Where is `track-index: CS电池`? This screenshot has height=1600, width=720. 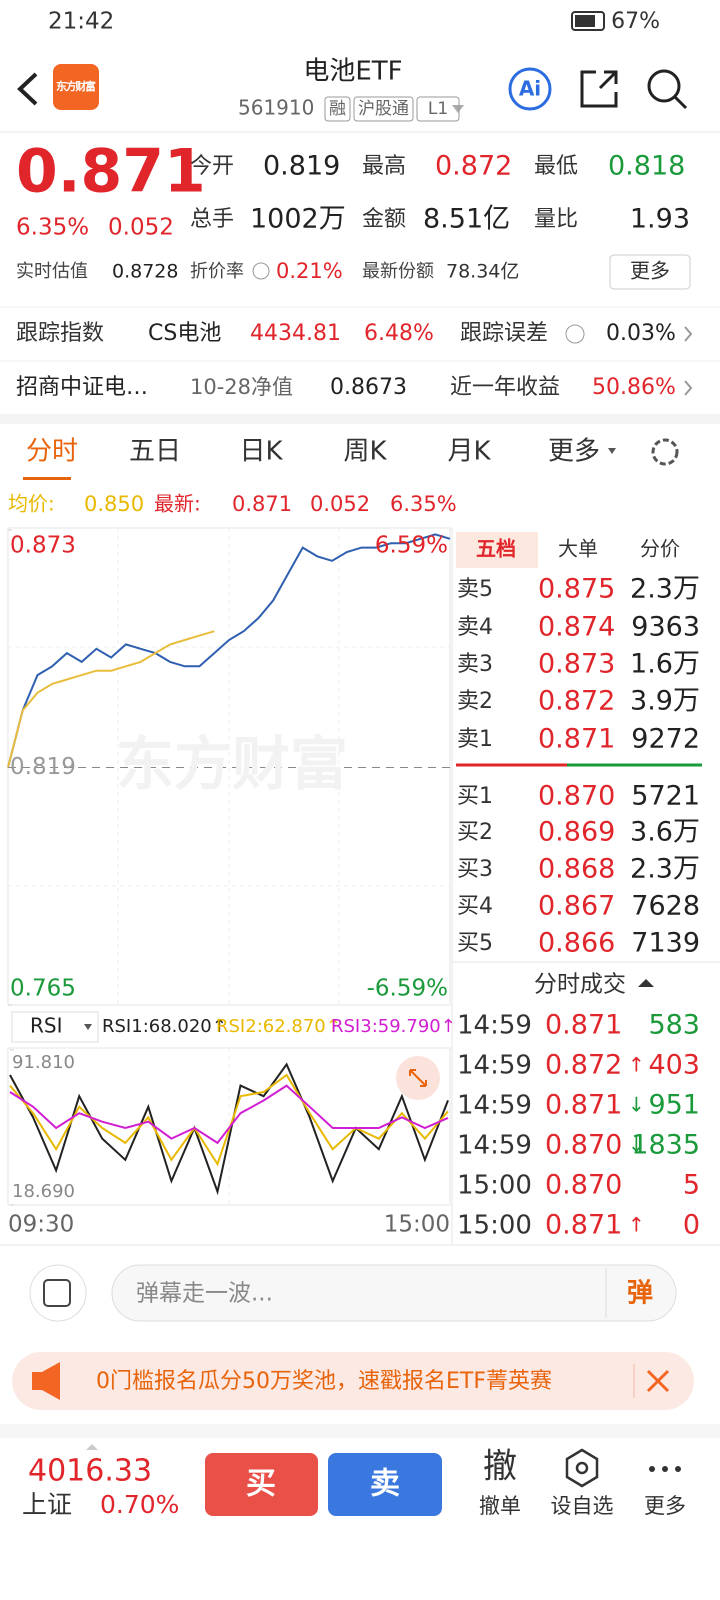
track-index: CS电池 is located at coordinates (184, 333).